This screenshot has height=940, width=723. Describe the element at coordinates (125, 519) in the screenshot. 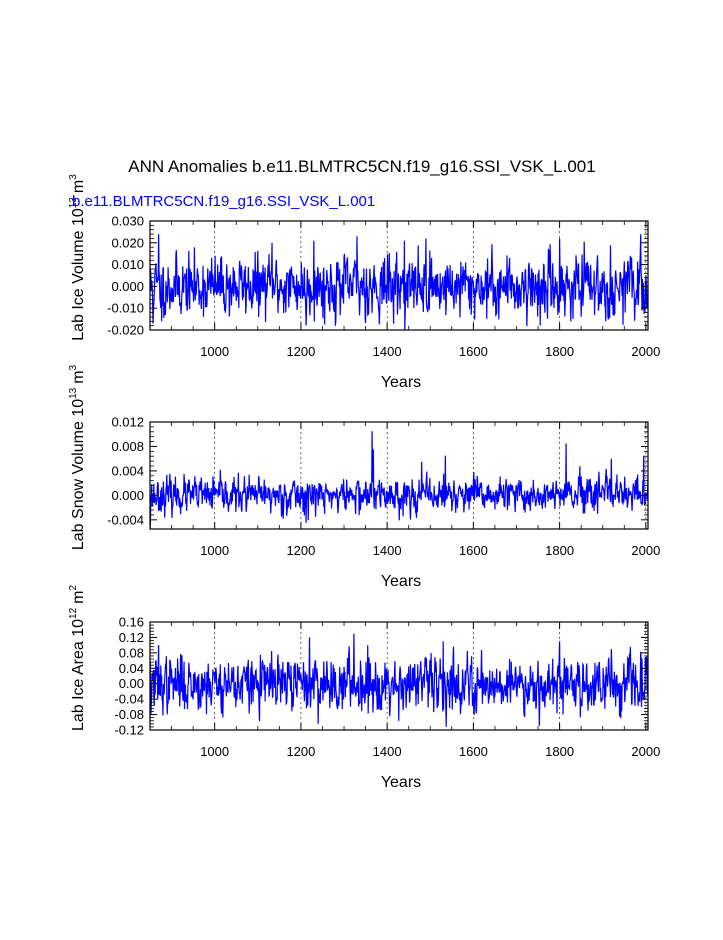

I see `y-tick-label: -0.004` at that location.